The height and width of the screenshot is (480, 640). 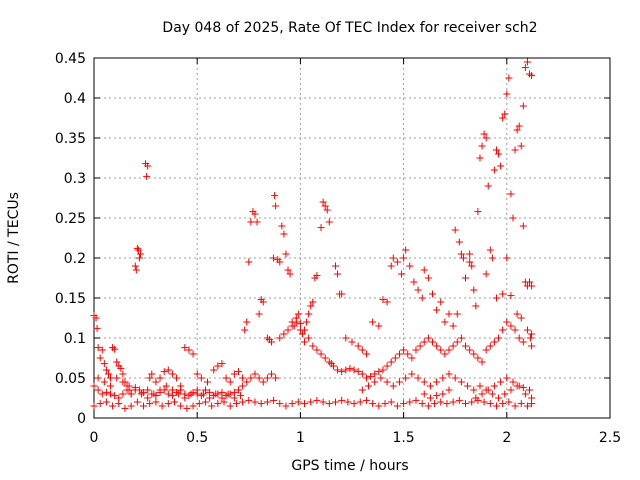 I want to click on x-tick-label: 1, so click(x=300, y=438).